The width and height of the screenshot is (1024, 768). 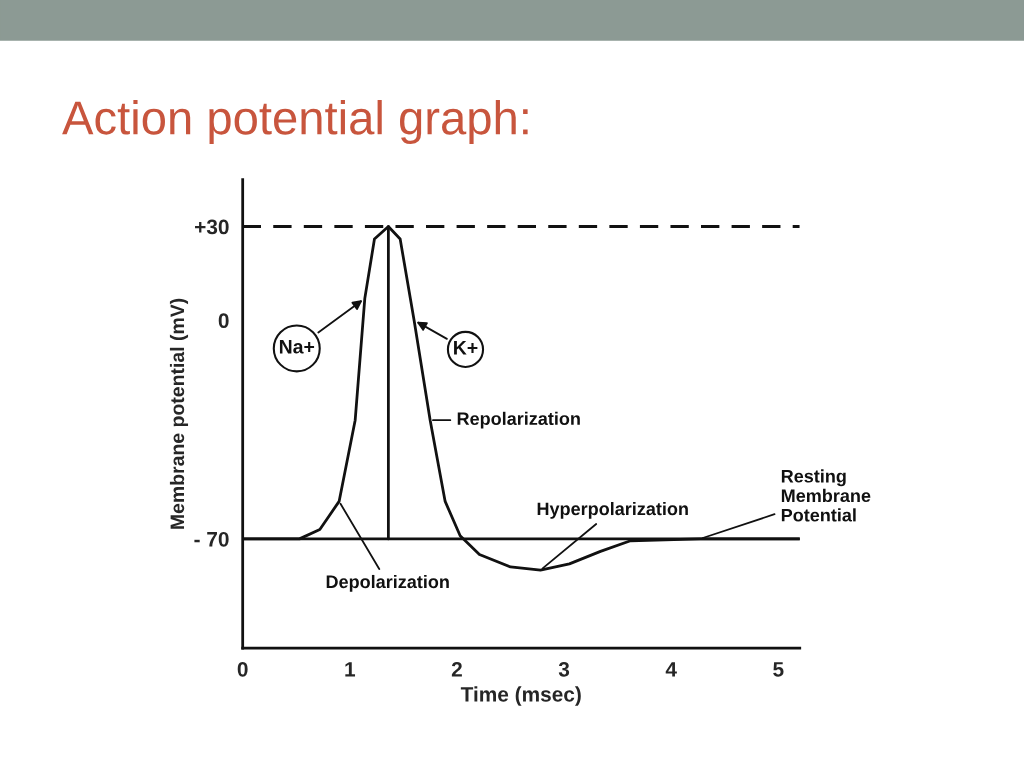 What do you see at coordinates (242, 669) in the screenshot?
I see `x-tick-label: 0` at bounding box center [242, 669].